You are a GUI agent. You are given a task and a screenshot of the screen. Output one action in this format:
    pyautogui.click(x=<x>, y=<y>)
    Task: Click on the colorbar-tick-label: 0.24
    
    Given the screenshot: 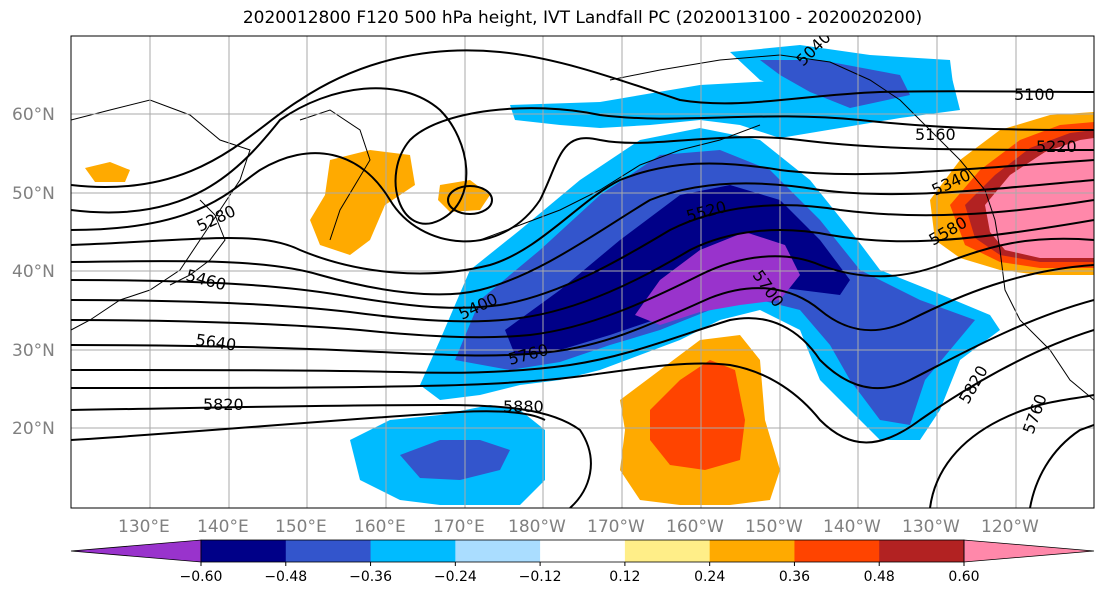 What is the action you would take?
    pyautogui.click(x=709, y=577)
    